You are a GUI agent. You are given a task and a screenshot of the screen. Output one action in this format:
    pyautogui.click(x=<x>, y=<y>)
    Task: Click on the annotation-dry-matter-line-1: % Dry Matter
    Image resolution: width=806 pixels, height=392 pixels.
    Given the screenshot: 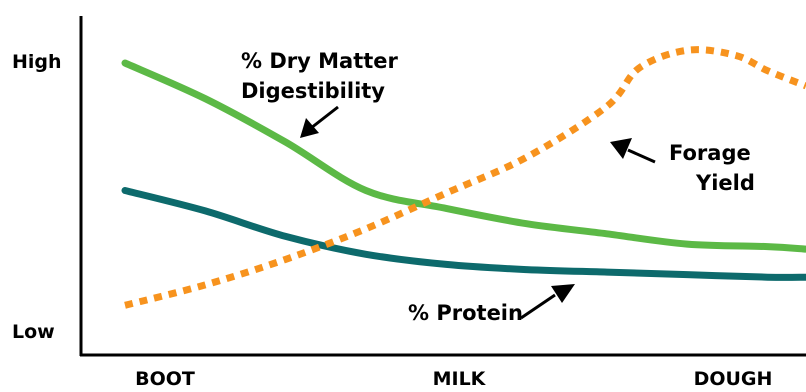 What is the action you would take?
    pyautogui.click(x=320, y=61)
    